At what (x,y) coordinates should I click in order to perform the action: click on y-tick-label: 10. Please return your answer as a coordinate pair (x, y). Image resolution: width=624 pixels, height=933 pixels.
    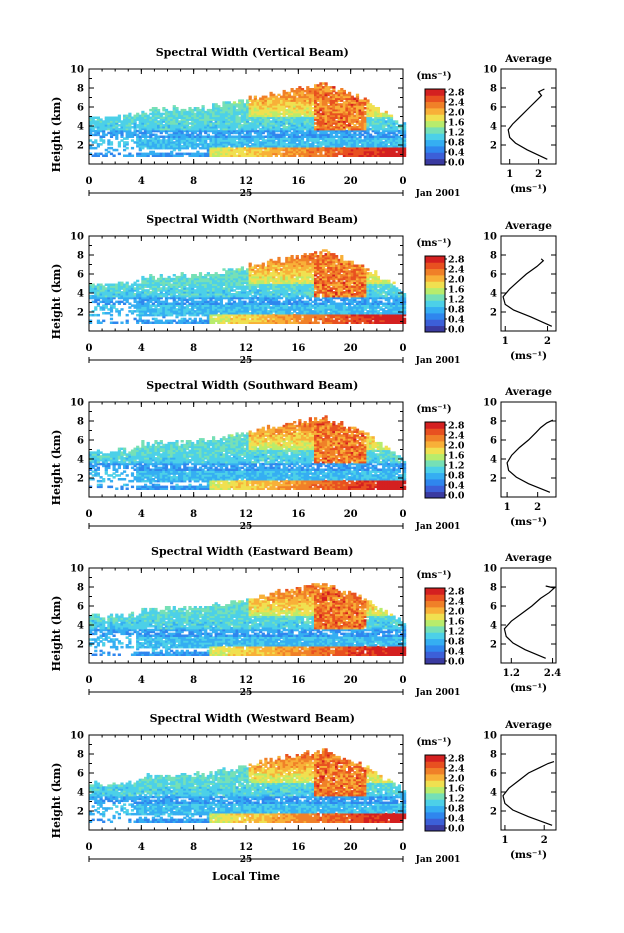
    Looking at the image, I should click on (77, 70).